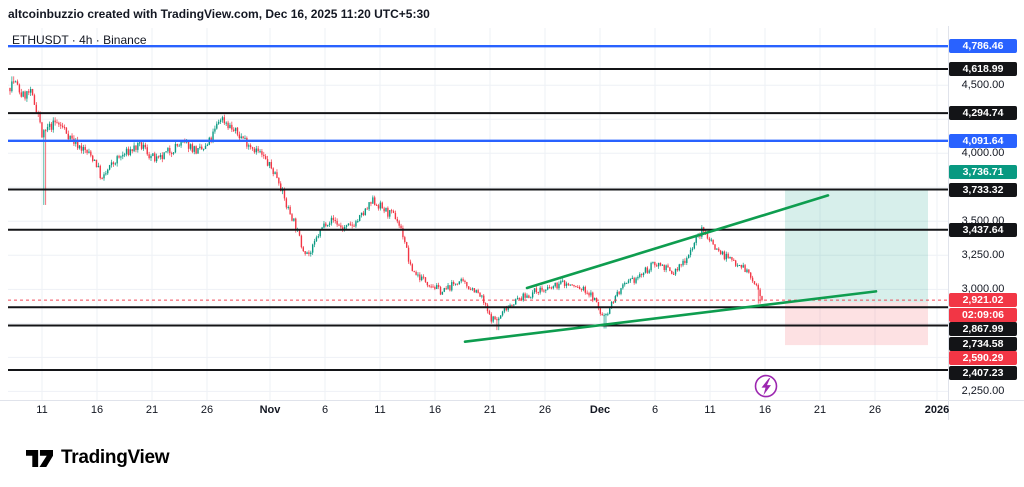 Image resolution: width=1024 pixels, height=487 pixels. What do you see at coordinates (79, 40) in the screenshot?
I see `symbol-legend: ETHUSDT · 4h · Binance` at bounding box center [79, 40].